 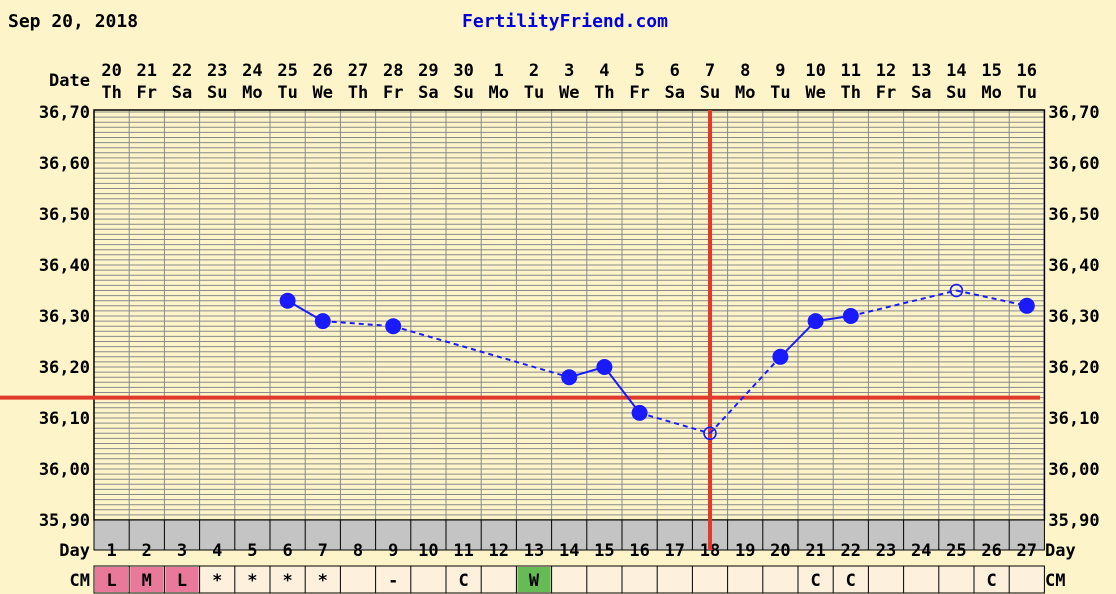 I want to click on y-tick-label-right: 36,10, so click(x=1073, y=419).